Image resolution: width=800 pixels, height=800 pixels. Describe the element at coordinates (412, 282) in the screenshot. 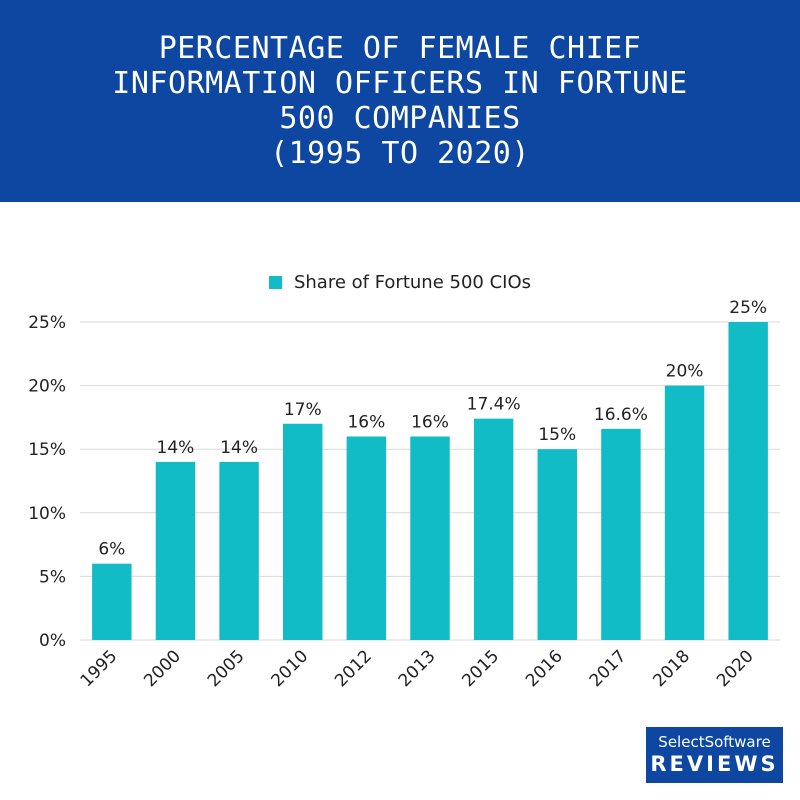

I see `legend-label: Share of Fortune 500 CIOs` at that location.